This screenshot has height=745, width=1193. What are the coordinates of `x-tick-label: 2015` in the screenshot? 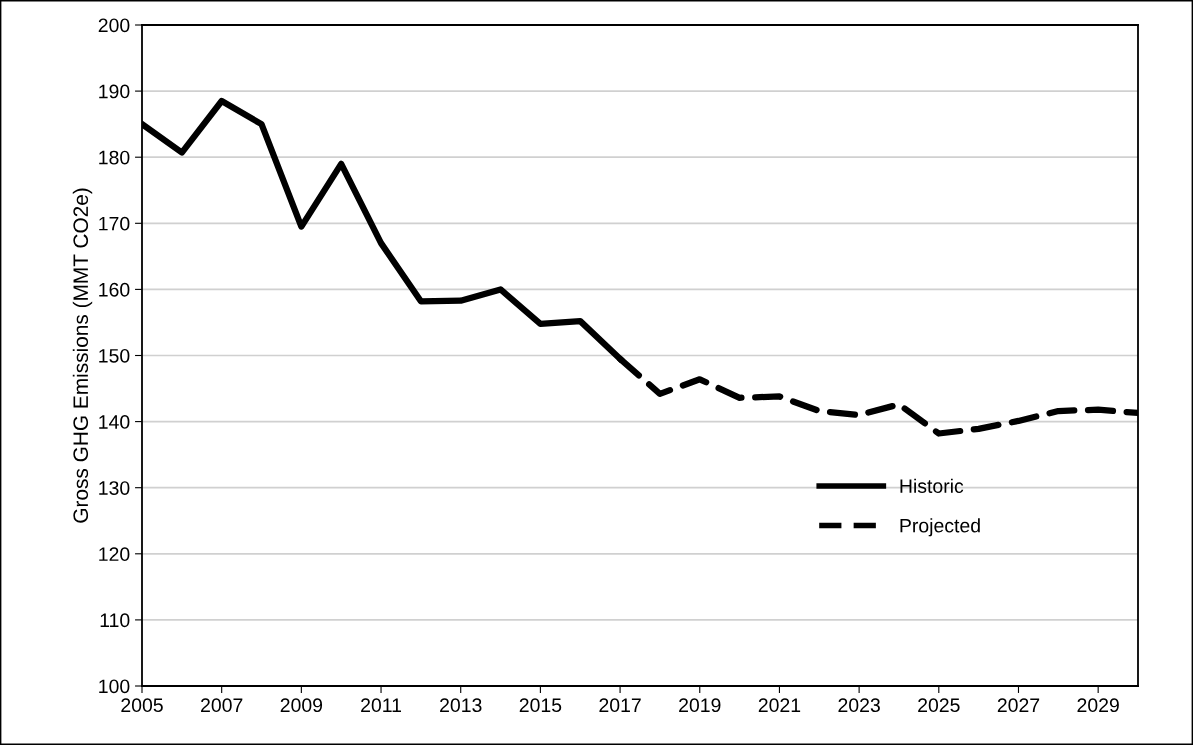 It's located at (540, 705).